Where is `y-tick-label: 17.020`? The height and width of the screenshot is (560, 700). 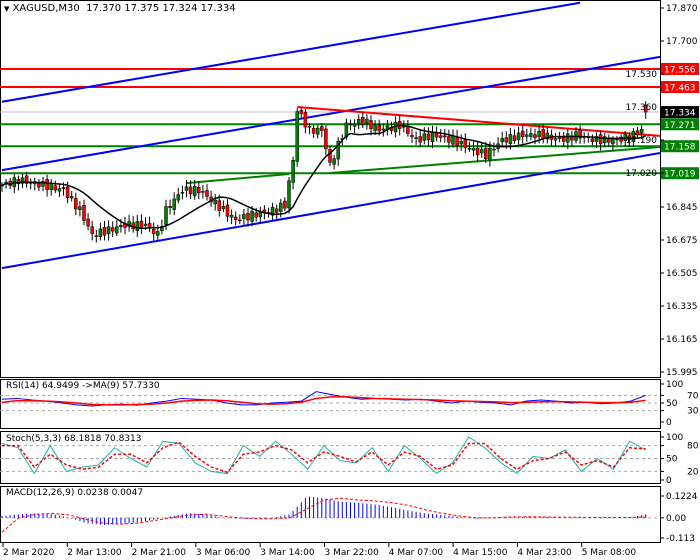
y-tick-label: 17.020 is located at coordinates (642, 174).